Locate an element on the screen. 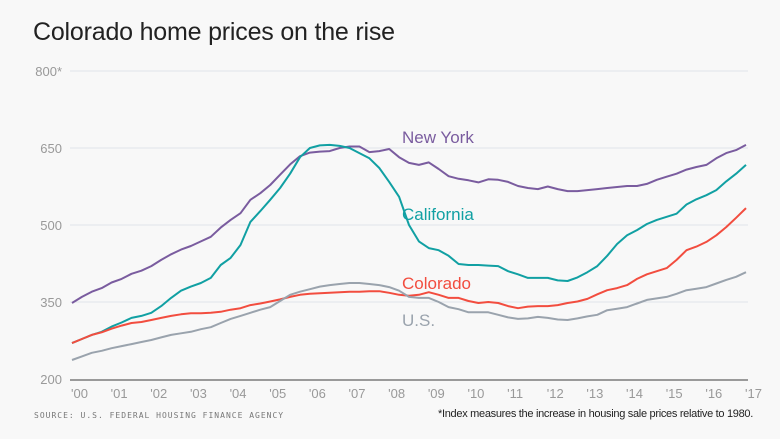 This screenshot has width=780, height=439. series-label: Colorado is located at coordinates (436, 283).